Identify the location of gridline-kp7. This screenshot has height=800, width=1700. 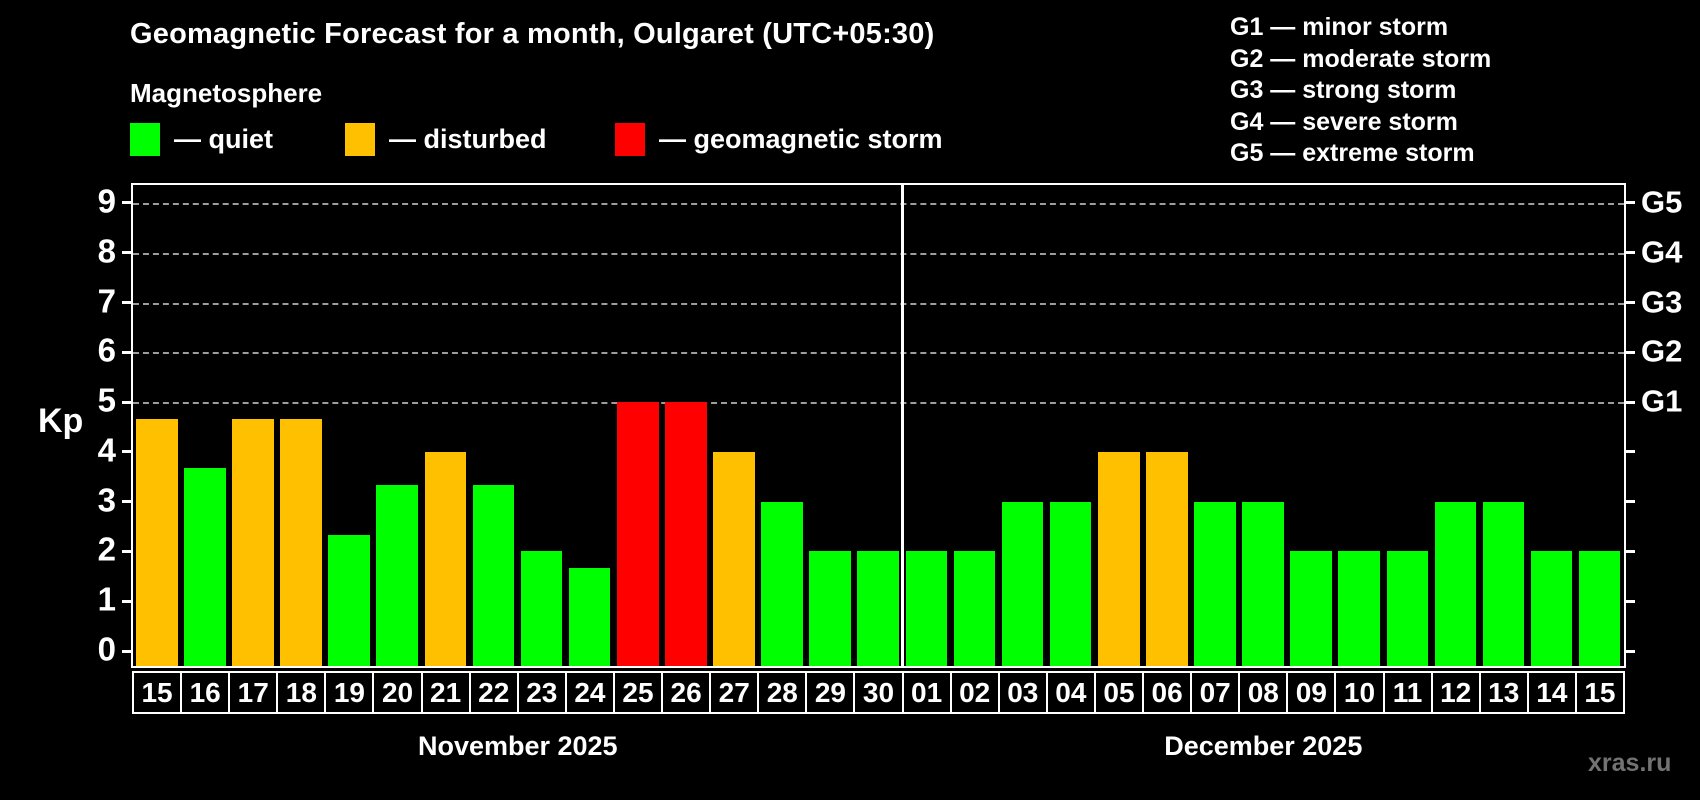
(878, 303).